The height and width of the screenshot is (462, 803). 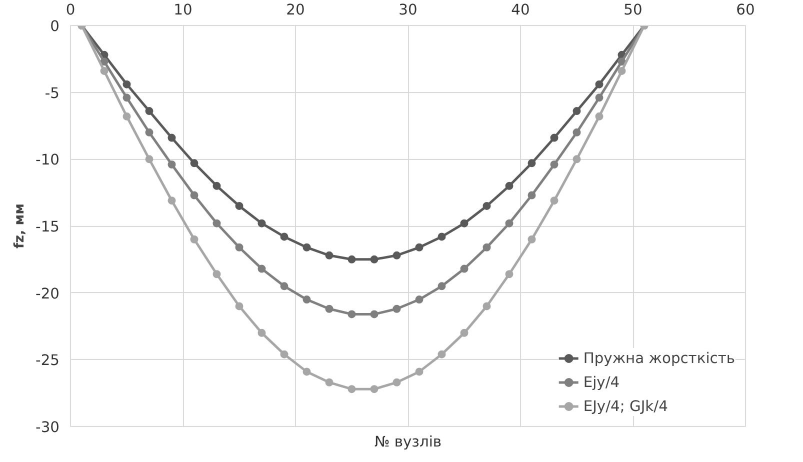 I want to click on y-axis-title: fz, мм, so click(x=20, y=226).